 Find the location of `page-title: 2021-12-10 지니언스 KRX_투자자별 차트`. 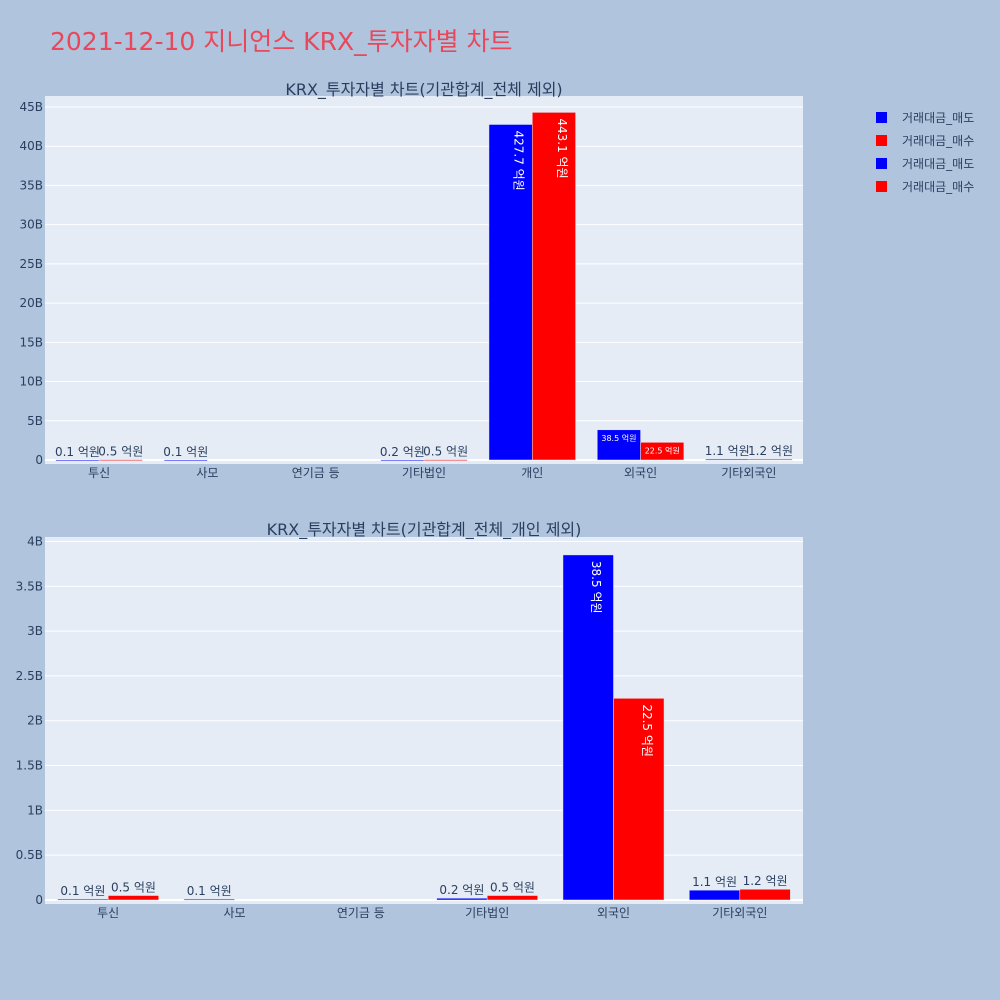

page-title: 2021-12-10 지니언스 KRX_투자자별 차트 is located at coordinates (281, 41).